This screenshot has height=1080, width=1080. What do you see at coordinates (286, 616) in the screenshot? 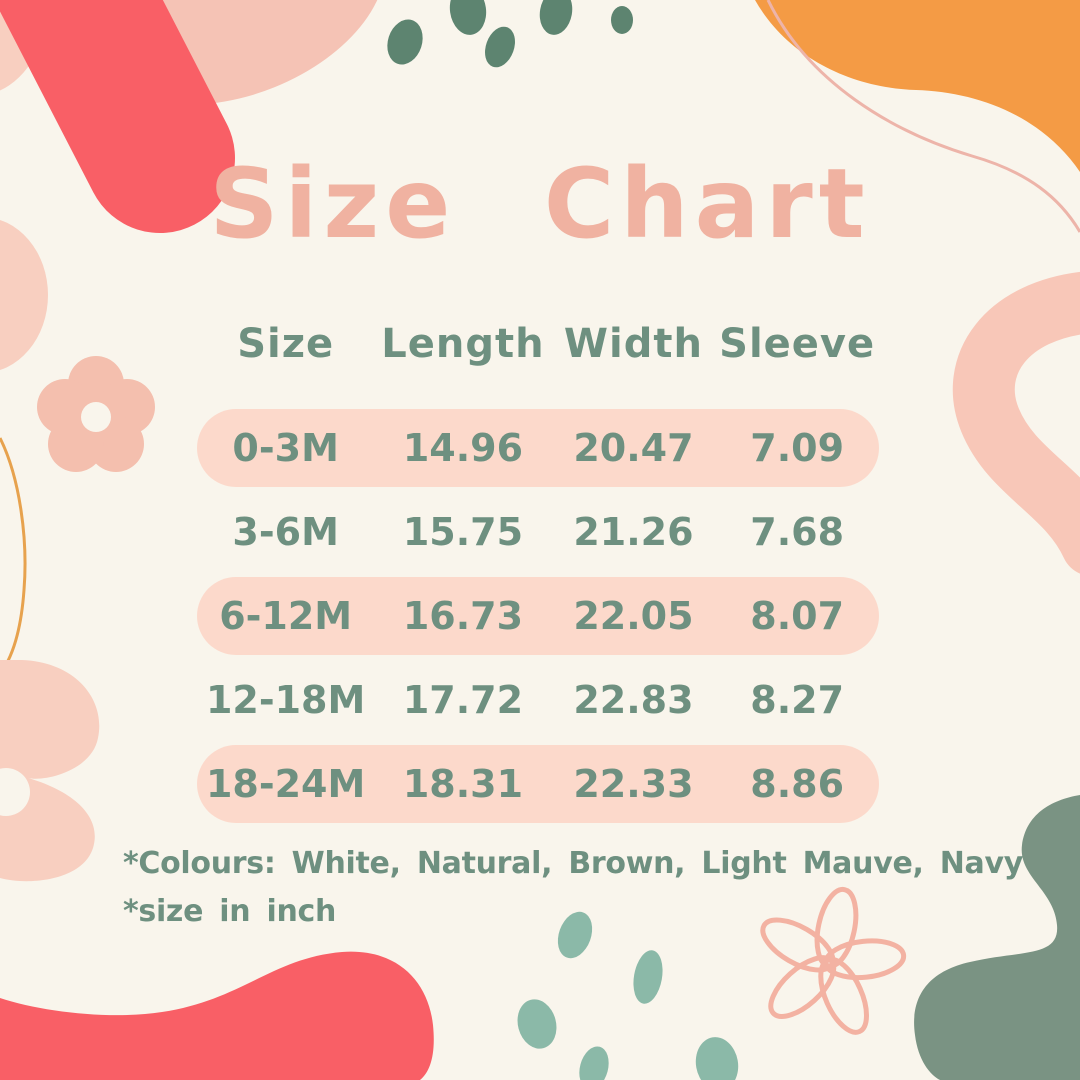
I see `cell-size: 6-12M` at bounding box center [286, 616].